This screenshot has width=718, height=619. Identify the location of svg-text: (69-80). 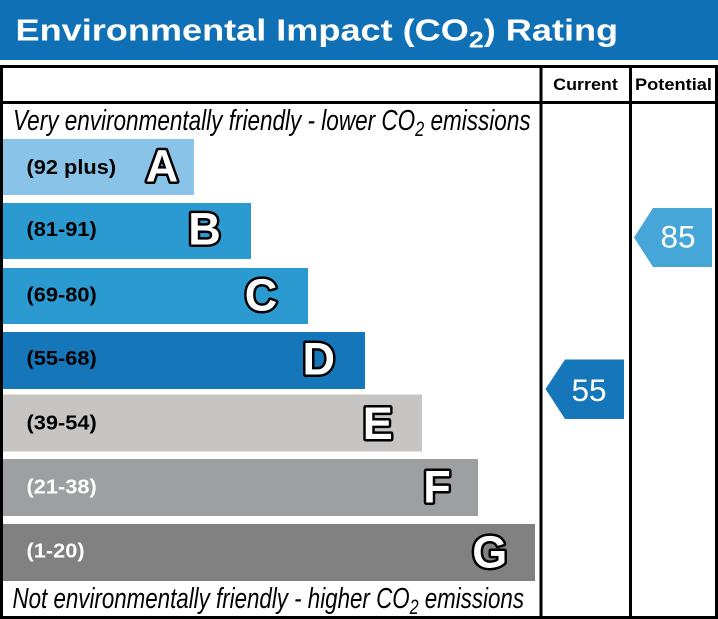
(62, 295).